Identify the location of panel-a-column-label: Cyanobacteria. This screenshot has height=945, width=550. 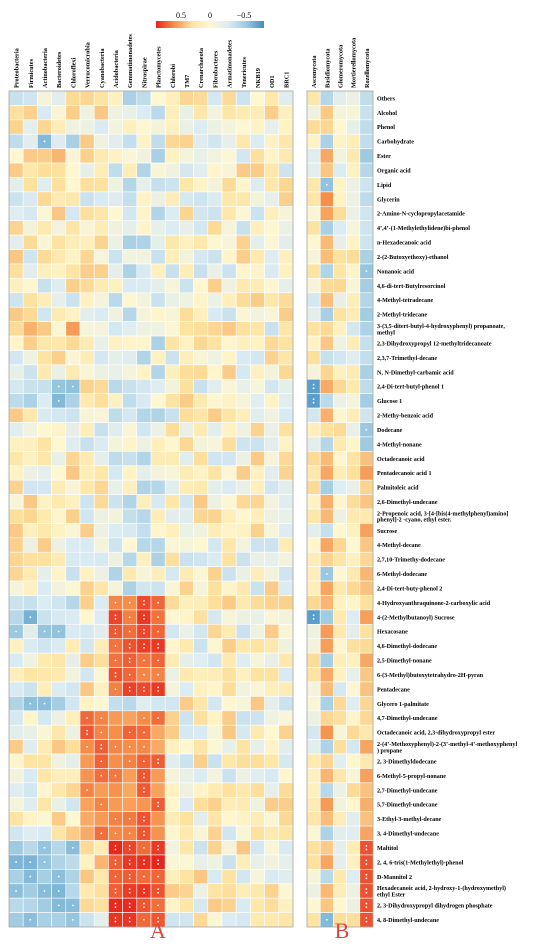
(102, 68).